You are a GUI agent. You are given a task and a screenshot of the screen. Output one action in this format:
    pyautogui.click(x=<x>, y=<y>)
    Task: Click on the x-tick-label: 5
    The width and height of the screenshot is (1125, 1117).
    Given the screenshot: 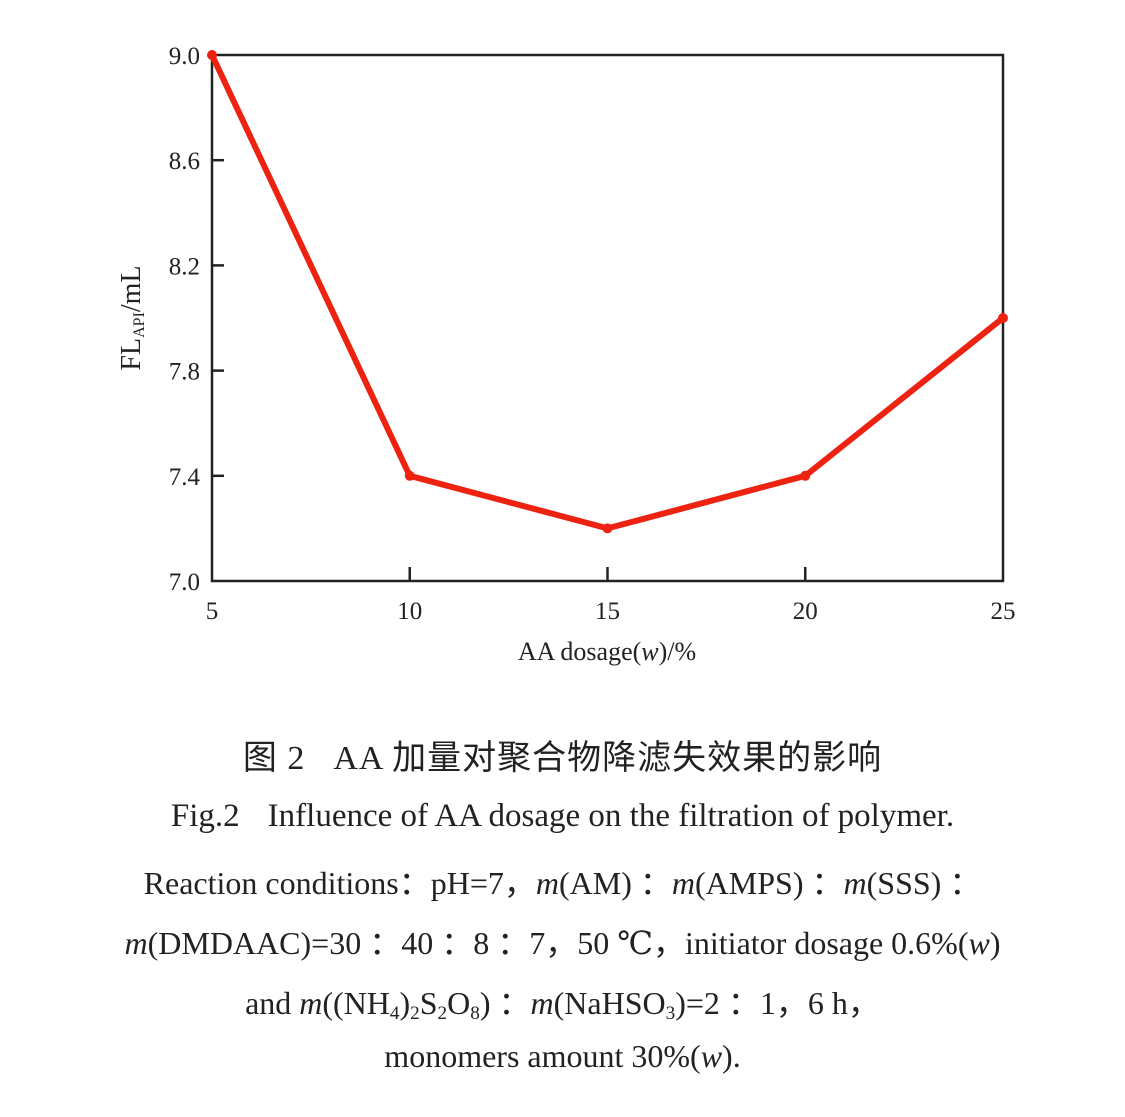 What is the action you would take?
    pyautogui.click(x=212, y=611)
    